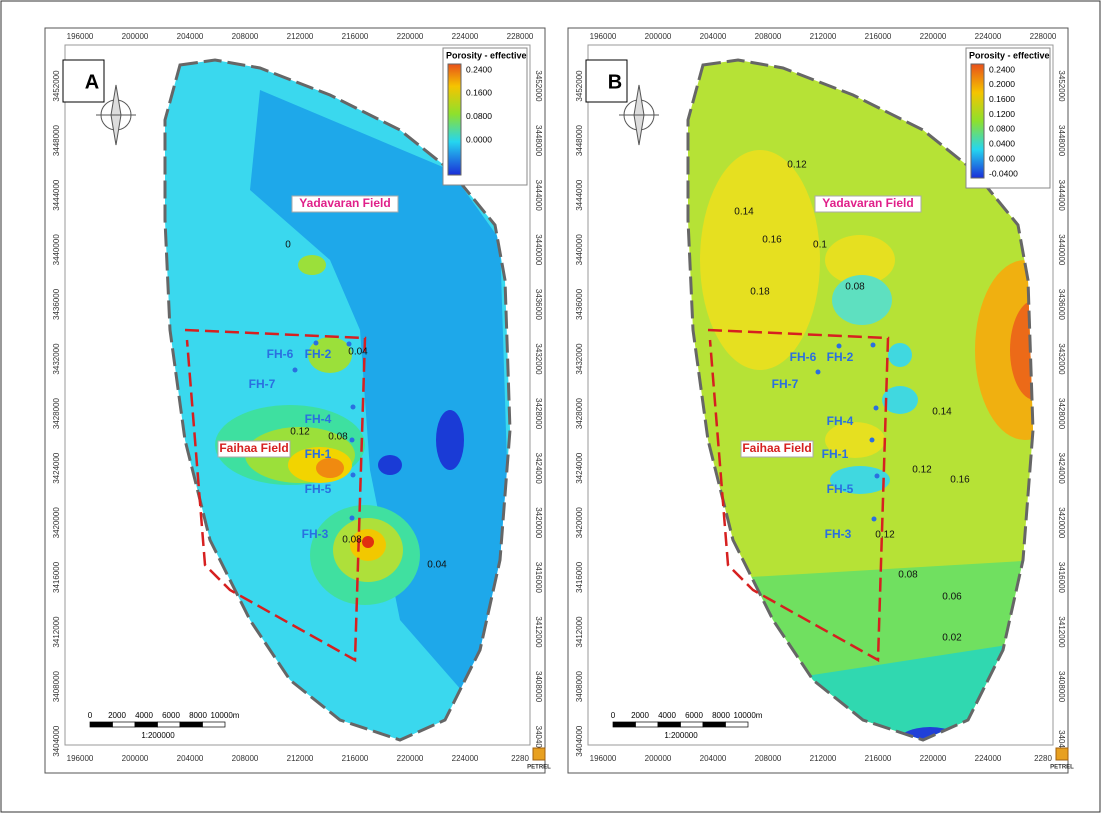  Describe the element at coordinates (83, 81) in the screenshot. I see `panel-label-box` at that location.